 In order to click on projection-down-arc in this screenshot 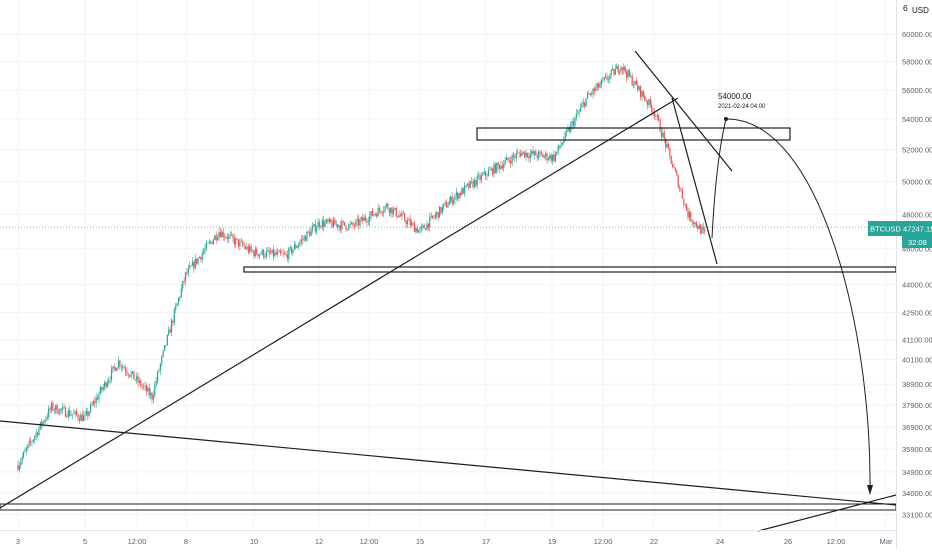, I will do `click(798, 305)`.